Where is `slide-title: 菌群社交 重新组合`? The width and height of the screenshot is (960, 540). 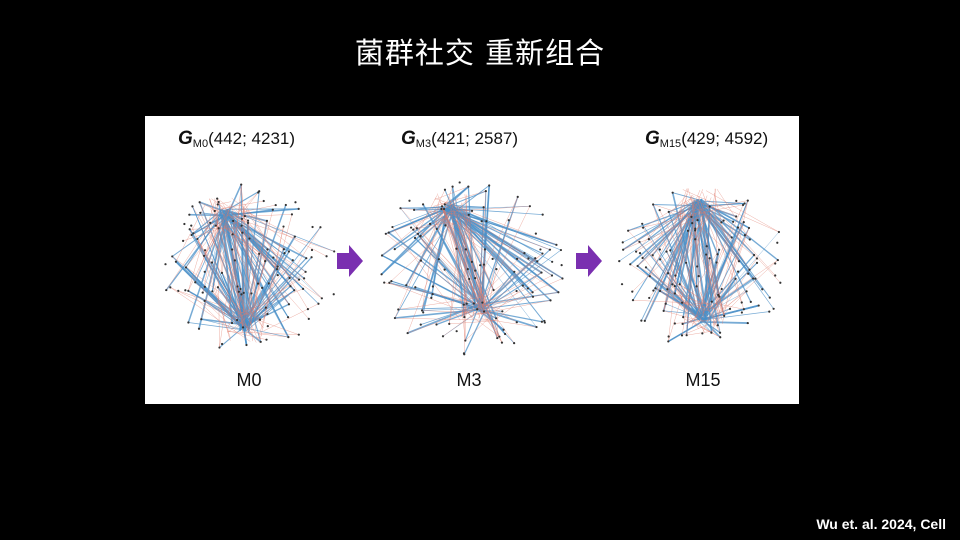 slide-title: 菌群社交 重新组合 is located at coordinates (480, 53).